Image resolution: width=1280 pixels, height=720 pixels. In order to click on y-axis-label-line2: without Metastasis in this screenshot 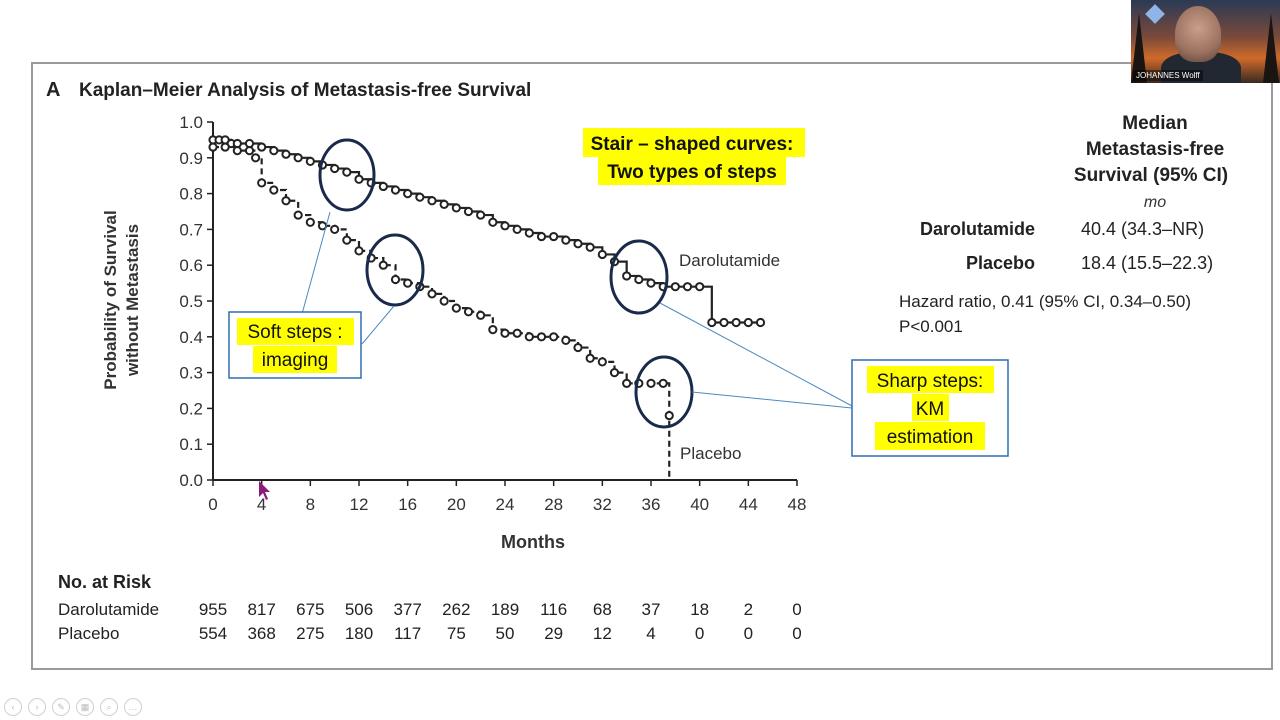, I will do `click(132, 300)`.